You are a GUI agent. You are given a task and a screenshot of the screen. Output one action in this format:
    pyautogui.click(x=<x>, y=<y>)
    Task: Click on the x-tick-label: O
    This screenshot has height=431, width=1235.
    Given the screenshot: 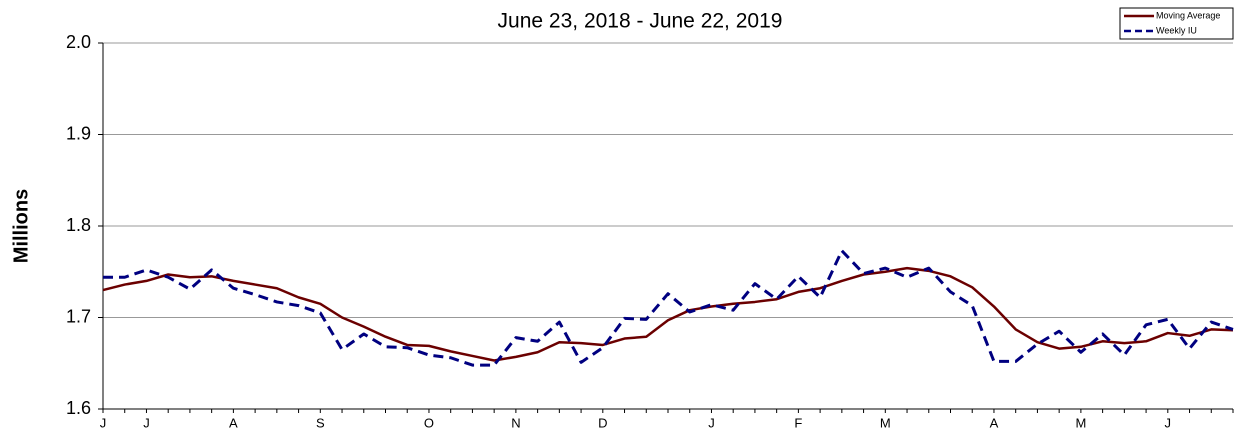 What is the action you would take?
    pyautogui.click(x=429, y=422)
    